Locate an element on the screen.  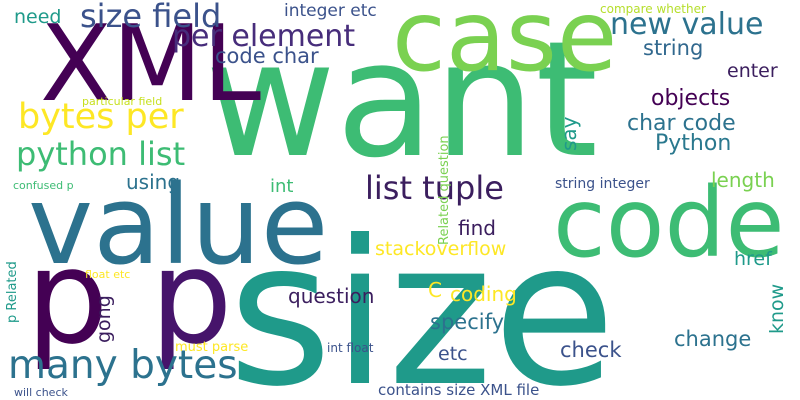
word-per-element: per element is located at coordinates (264, 36).